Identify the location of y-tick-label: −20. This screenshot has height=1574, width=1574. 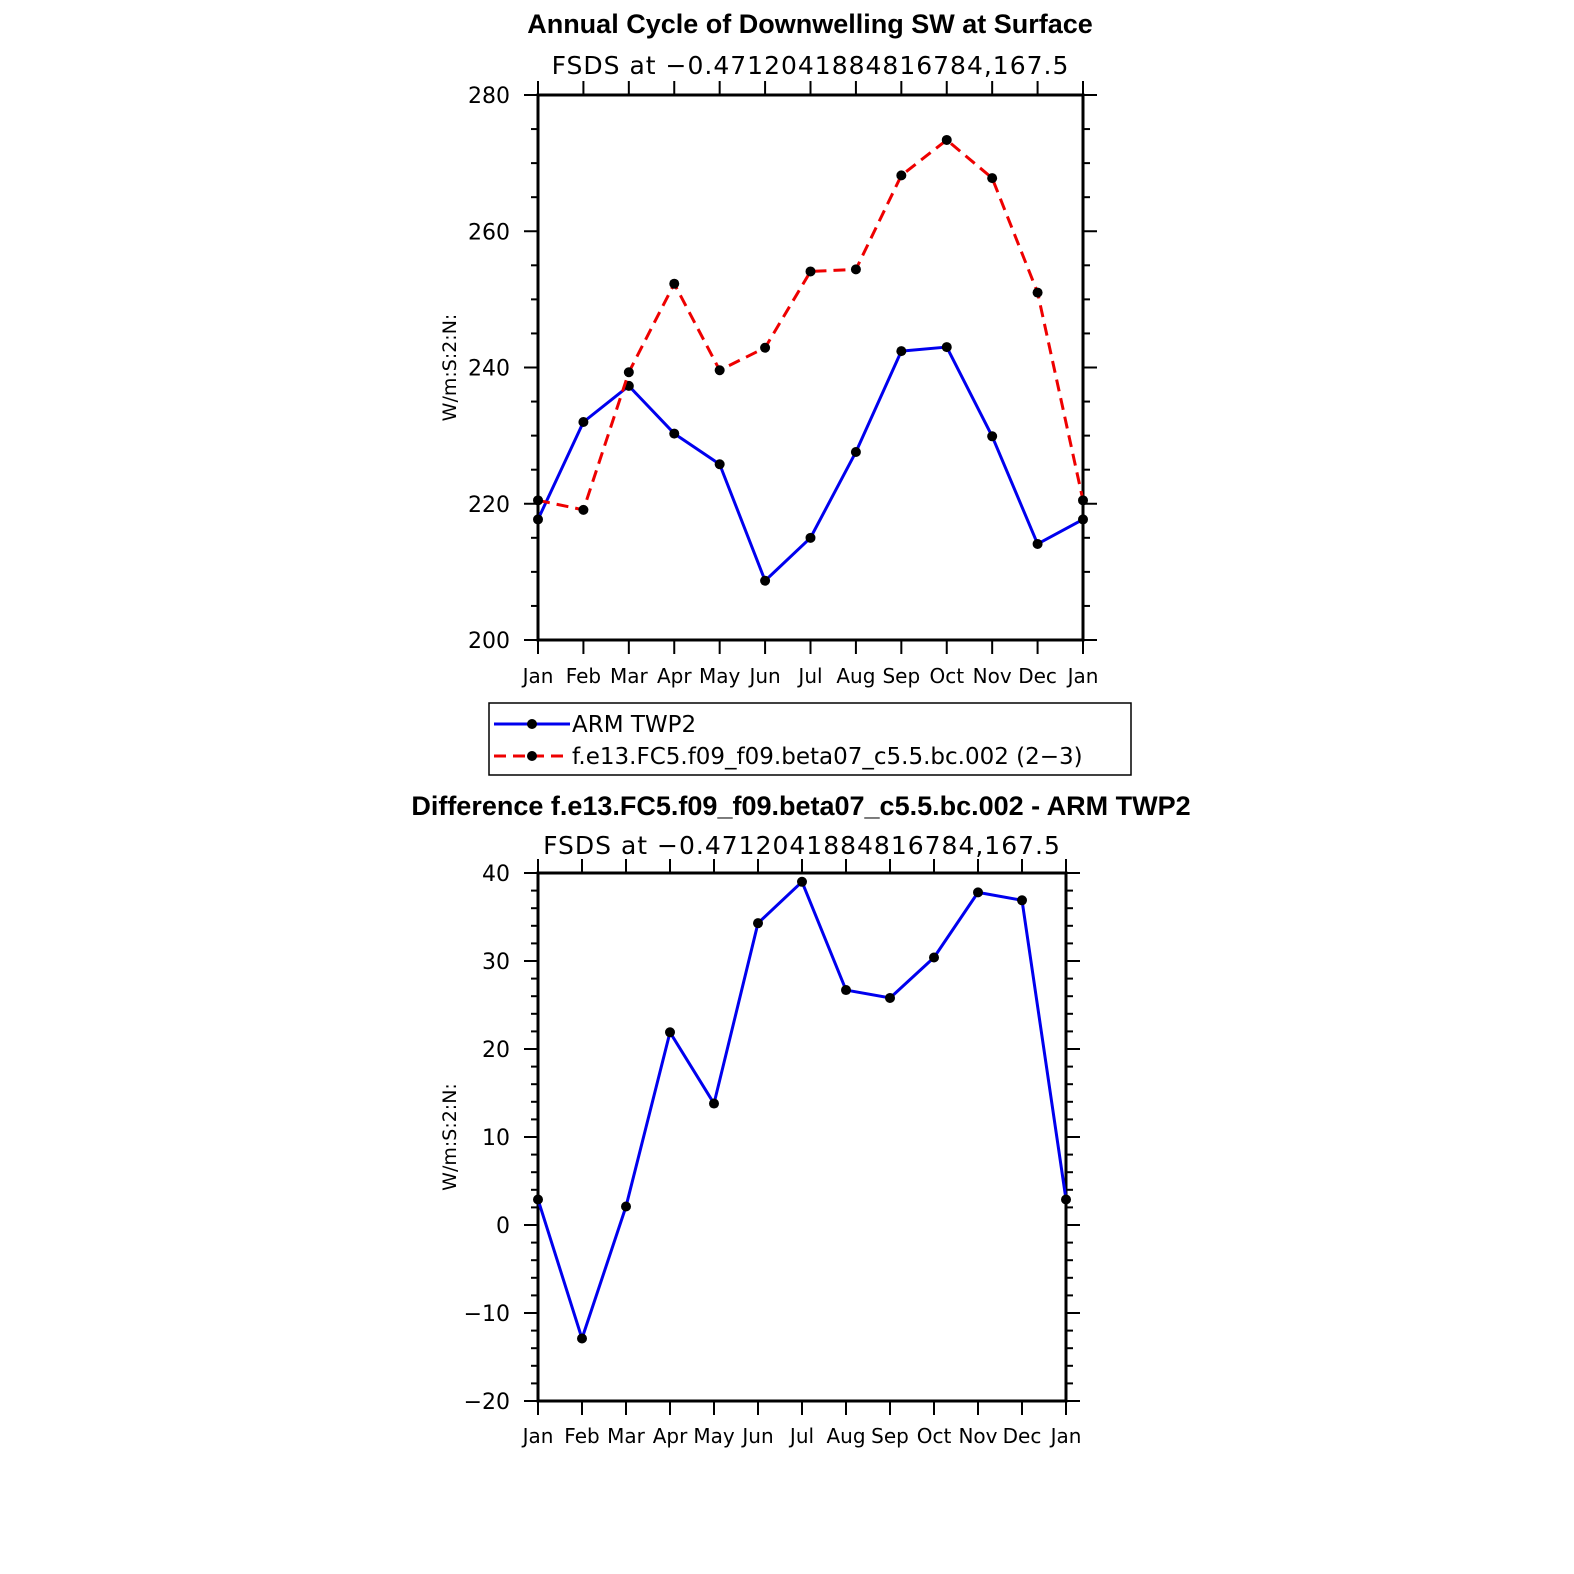
(487, 1402).